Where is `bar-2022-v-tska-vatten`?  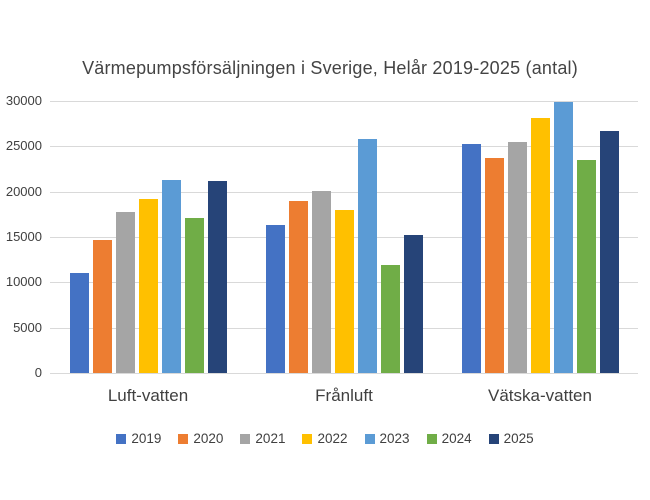
bar-2022-v-tska-vatten is located at coordinates (540, 245).